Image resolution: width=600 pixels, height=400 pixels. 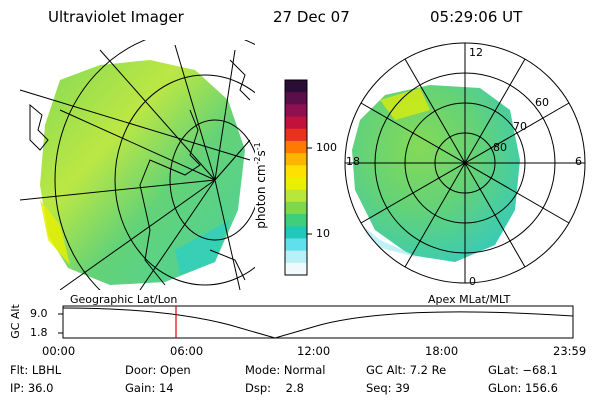 I want to click on timeline-xtick-0600: 06:00, so click(x=187, y=351).